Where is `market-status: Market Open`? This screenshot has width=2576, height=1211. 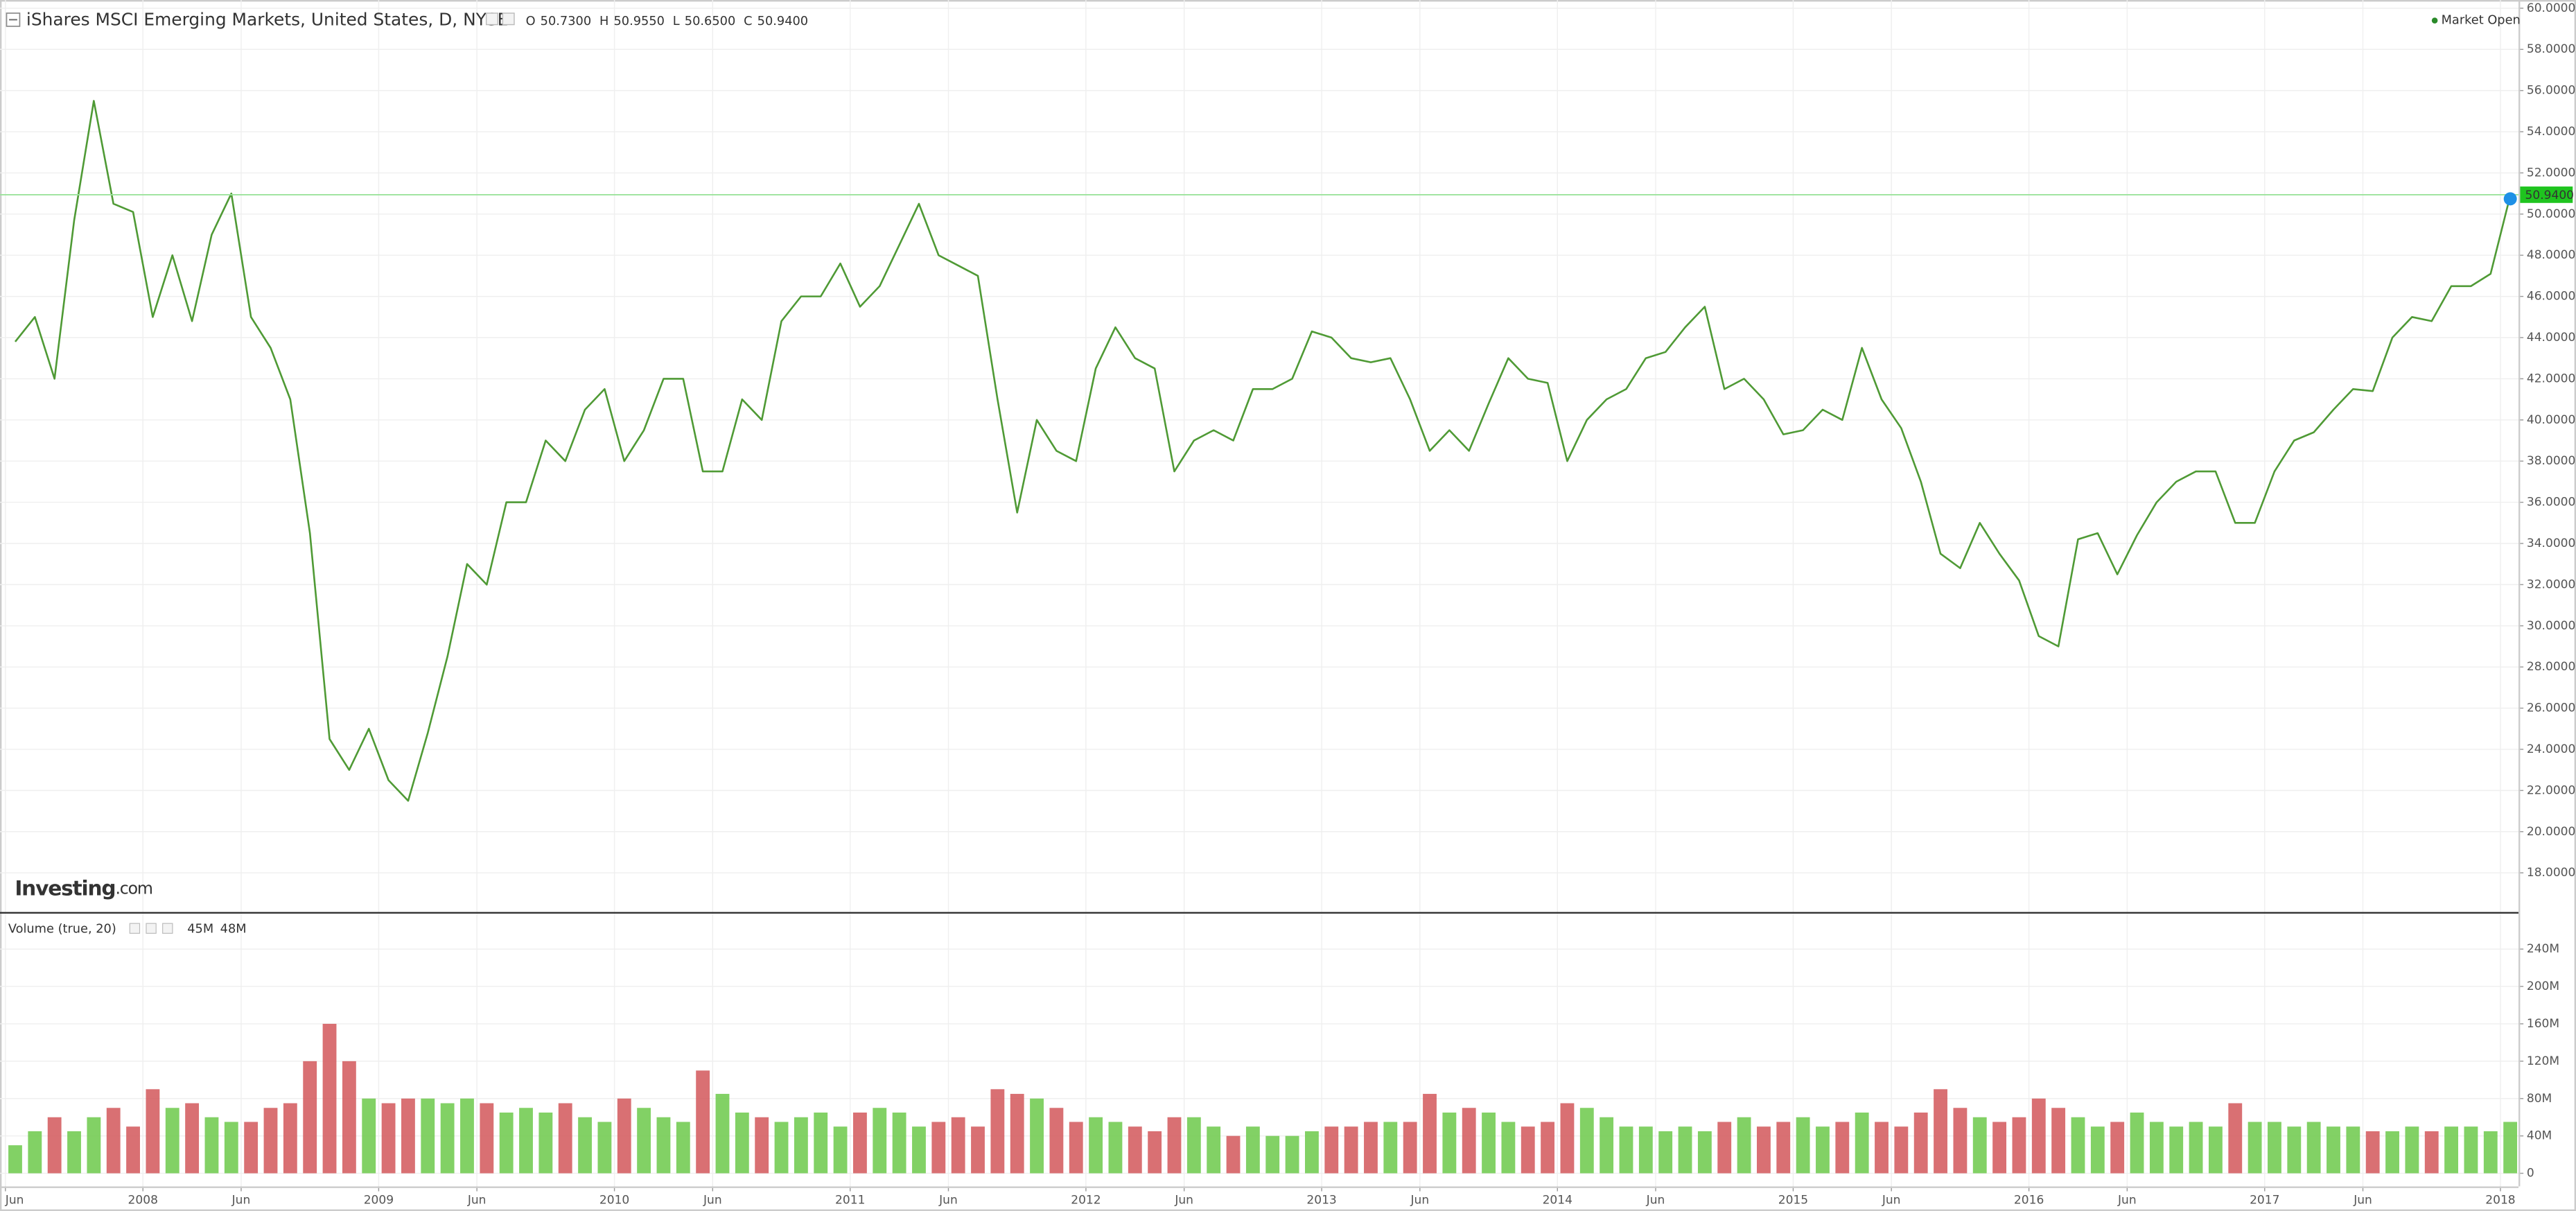
market-status: Market Open is located at coordinates (2481, 21).